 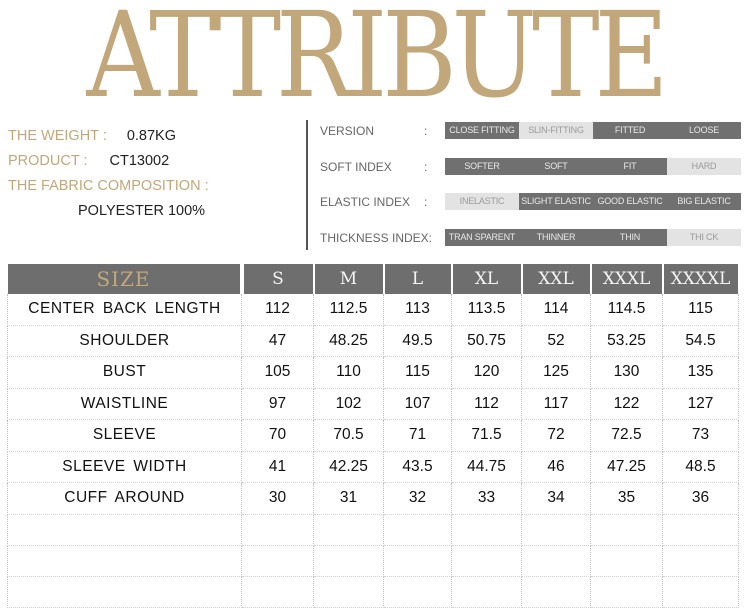 I want to click on measurement-value: 120, so click(x=486, y=372).